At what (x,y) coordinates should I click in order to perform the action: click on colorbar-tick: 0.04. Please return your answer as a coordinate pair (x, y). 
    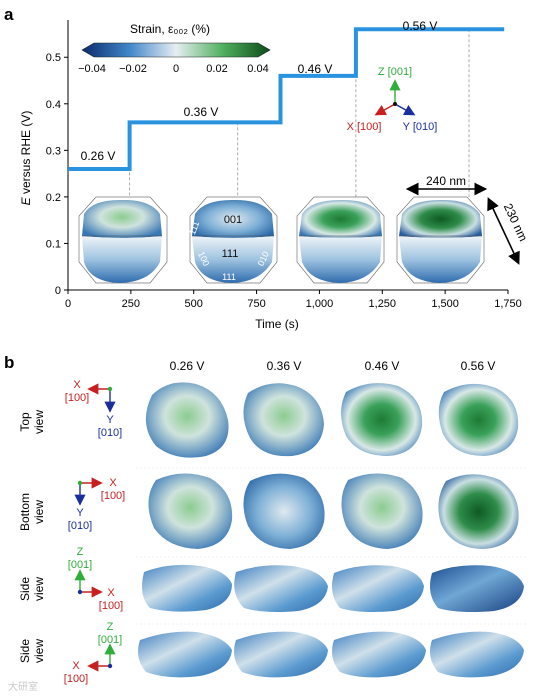
    Looking at the image, I should click on (257, 69).